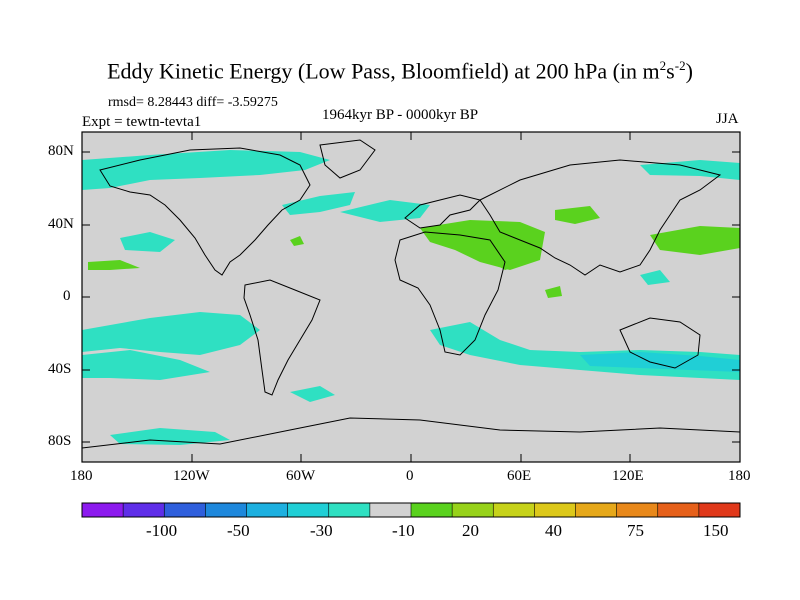  Describe the element at coordinates (60, 369) in the screenshot. I see `lat-label: 40S` at that location.